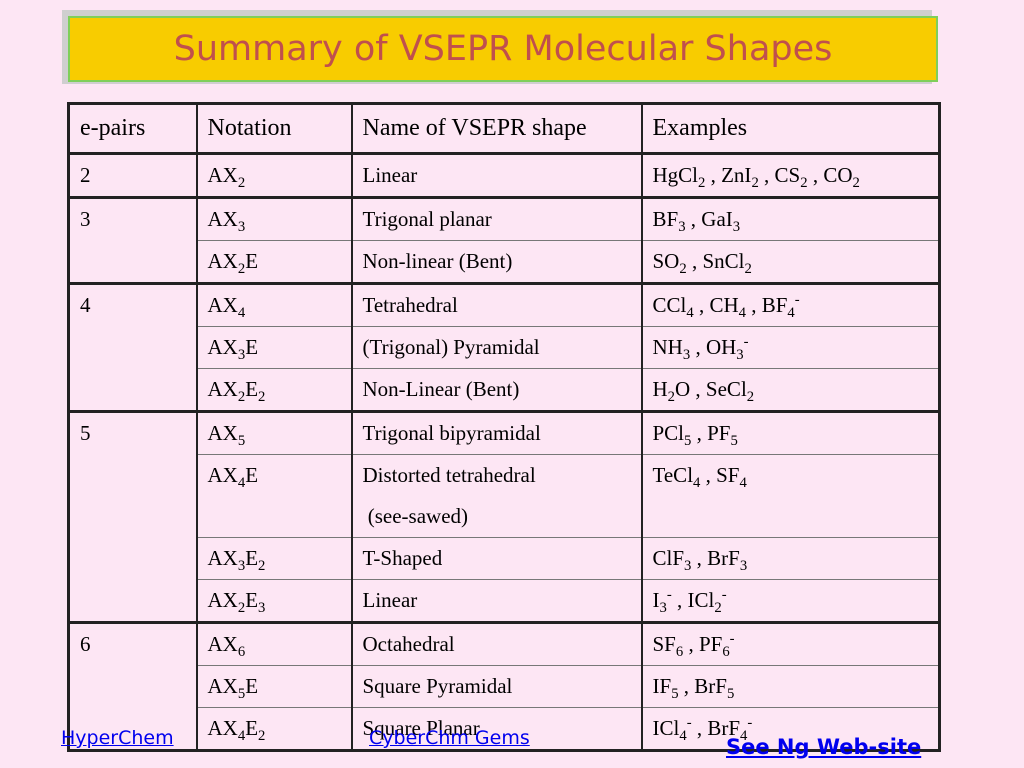 The height and width of the screenshot is (768, 1024). I want to click on header-shape: Name of VSEPR shape, so click(497, 129).